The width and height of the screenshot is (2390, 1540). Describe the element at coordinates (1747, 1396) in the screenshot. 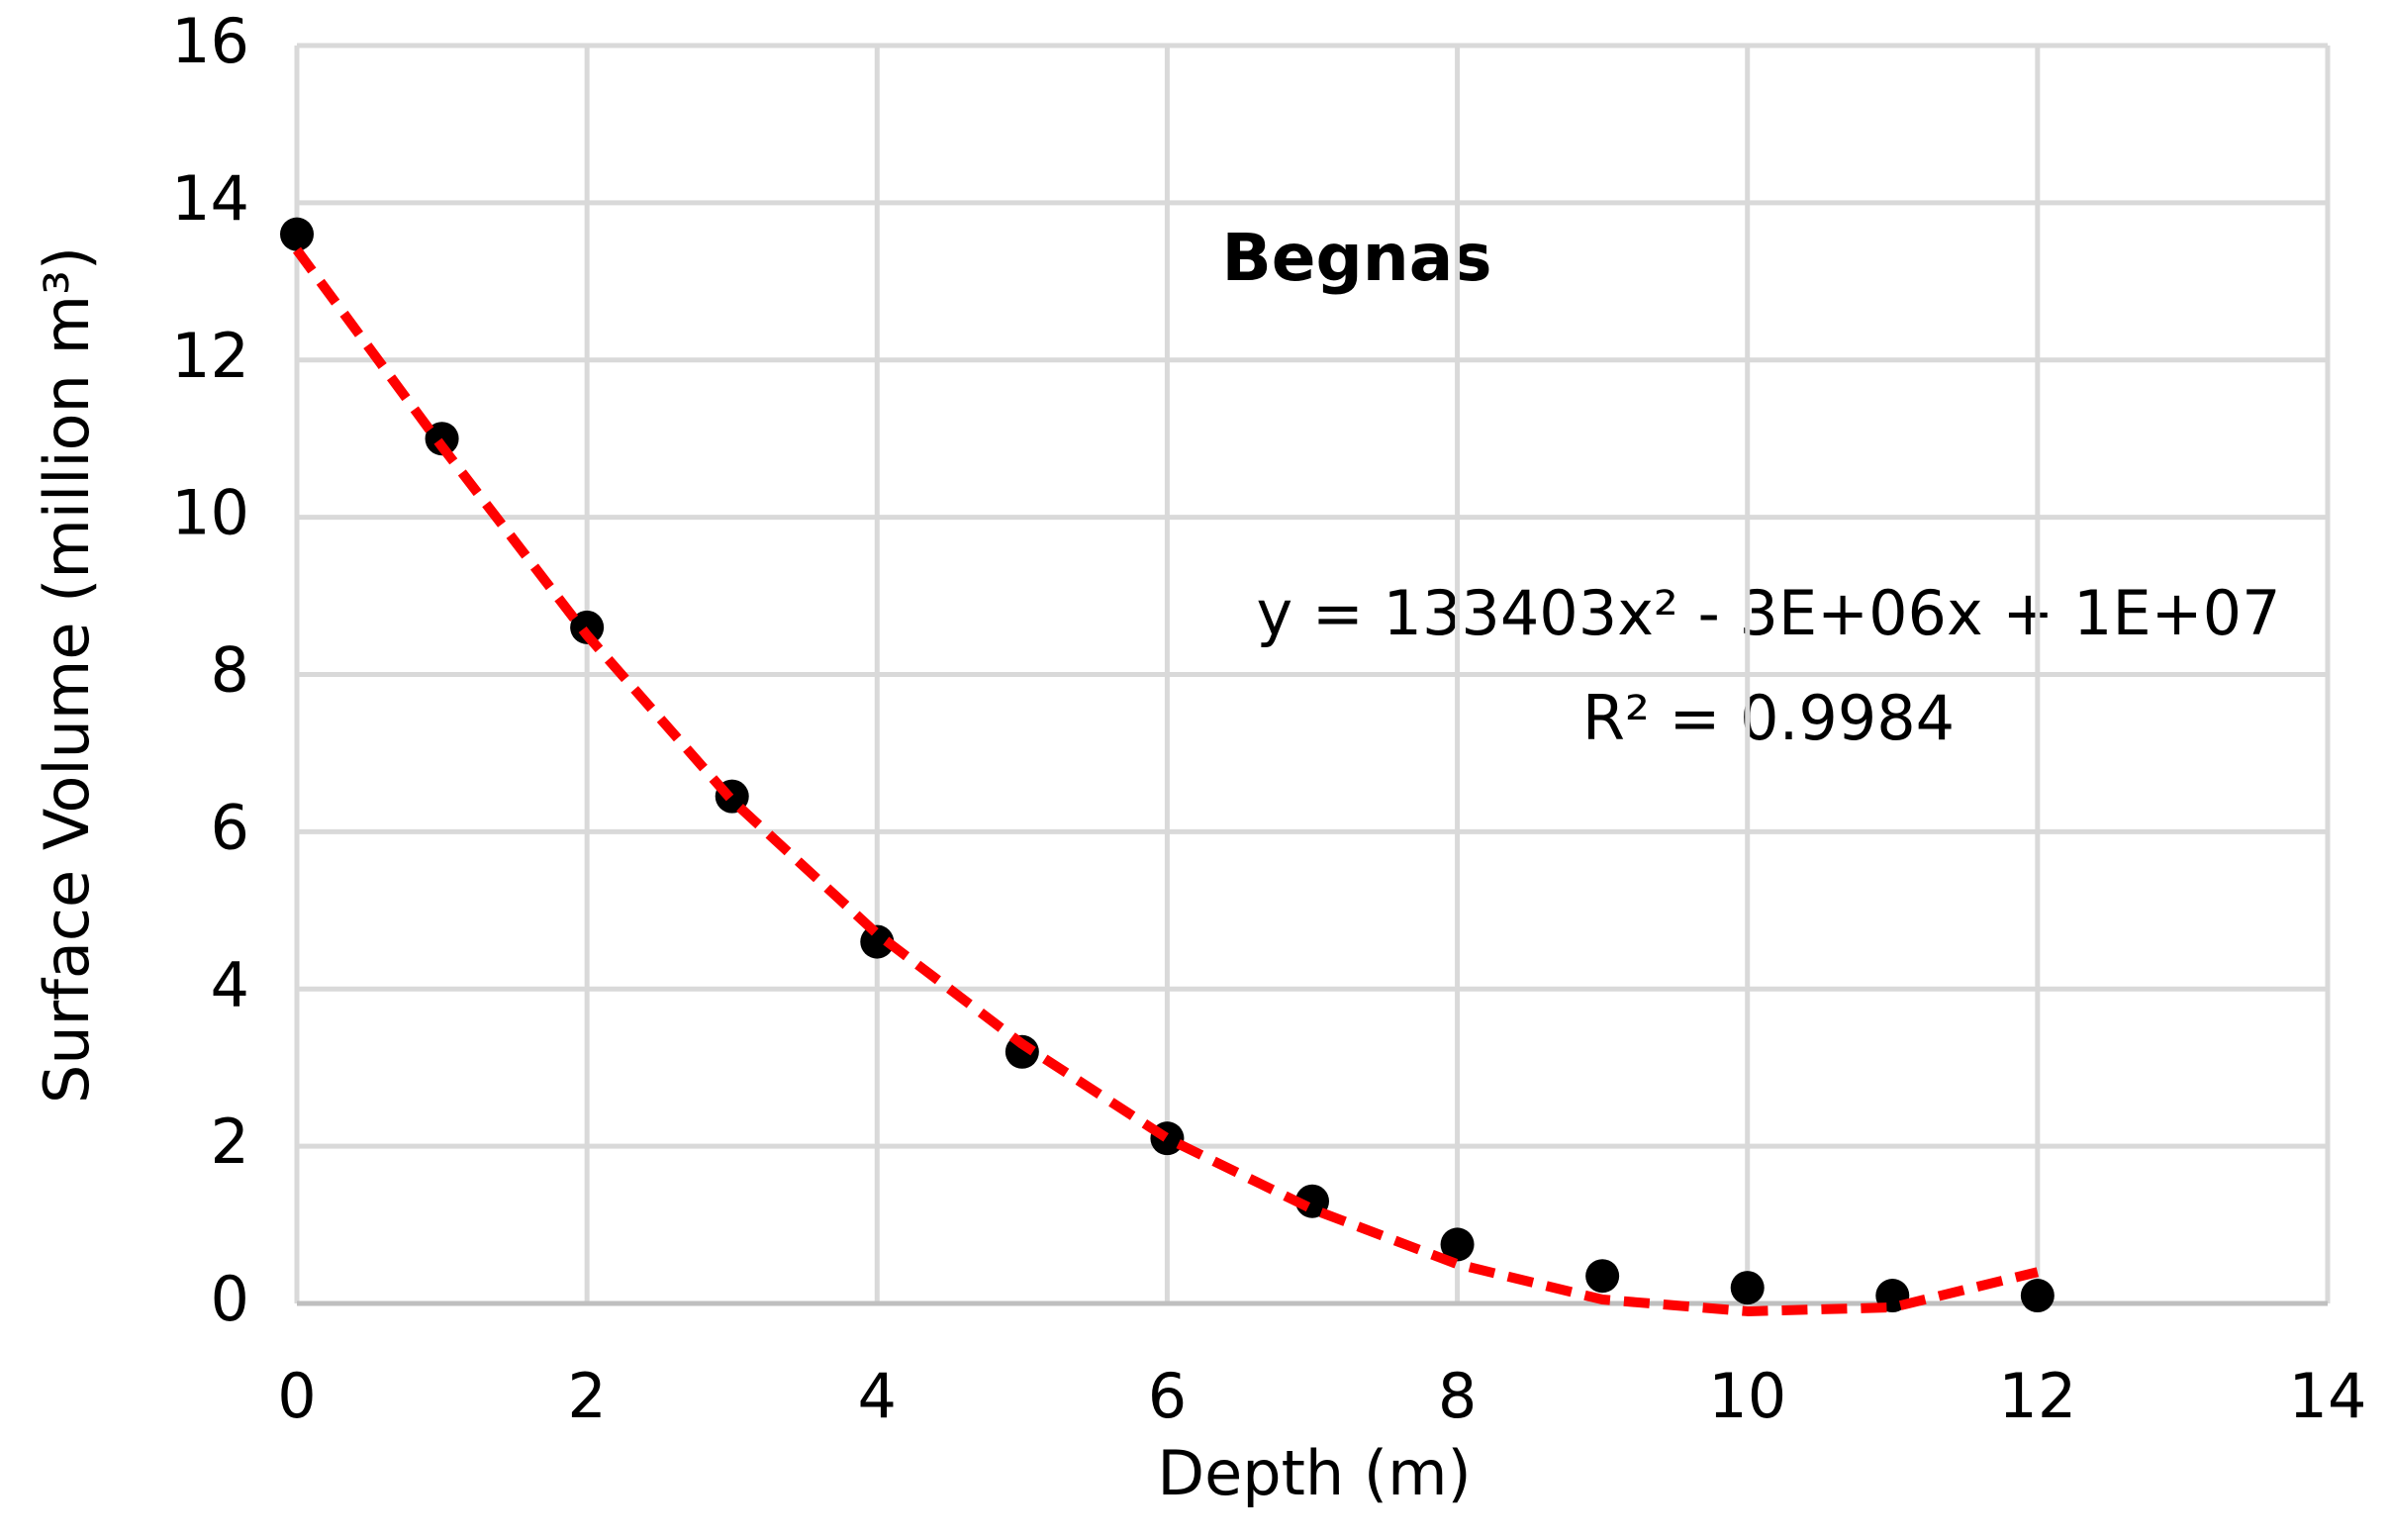

I see `x-tick-label: 10` at that location.